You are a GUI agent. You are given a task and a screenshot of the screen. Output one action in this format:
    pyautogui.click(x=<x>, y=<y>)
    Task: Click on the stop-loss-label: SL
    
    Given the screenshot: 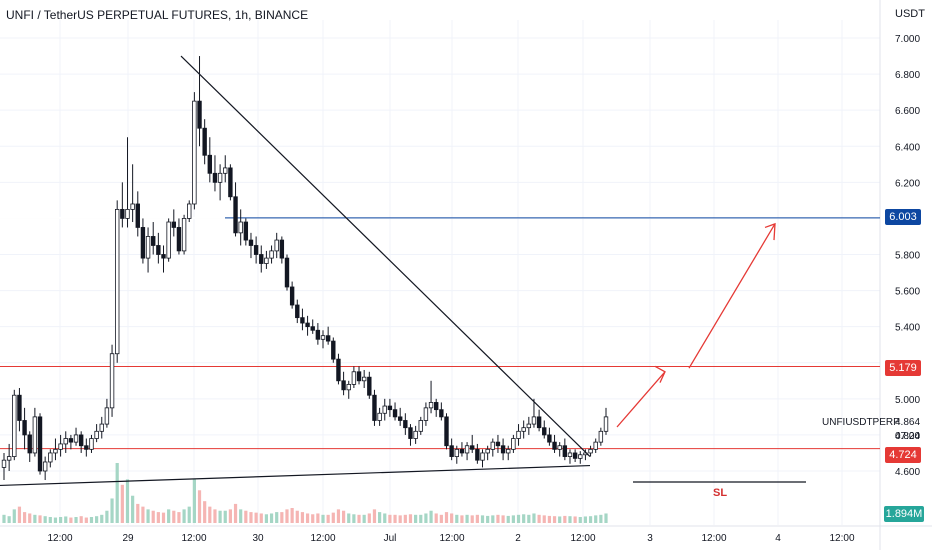 What is the action you would take?
    pyautogui.click(x=720, y=493)
    